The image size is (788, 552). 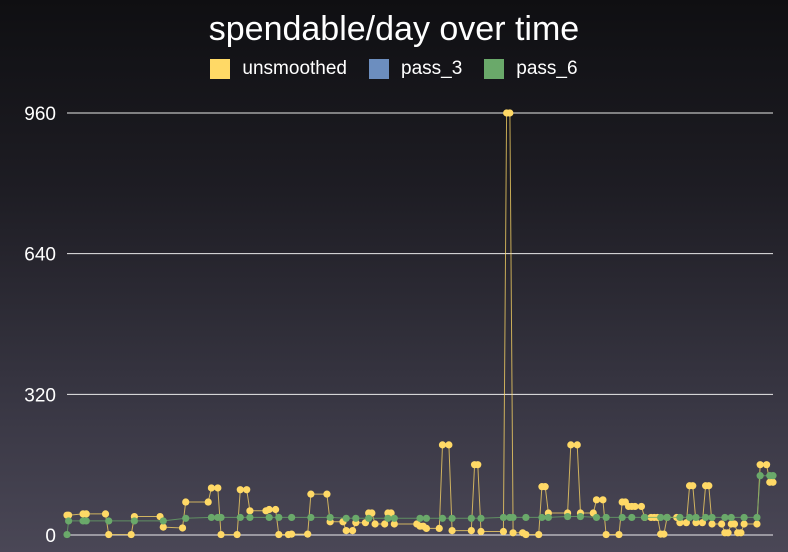 What do you see at coordinates (50, 536) in the screenshot?
I see `y-tick-label-0: 0` at bounding box center [50, 536].